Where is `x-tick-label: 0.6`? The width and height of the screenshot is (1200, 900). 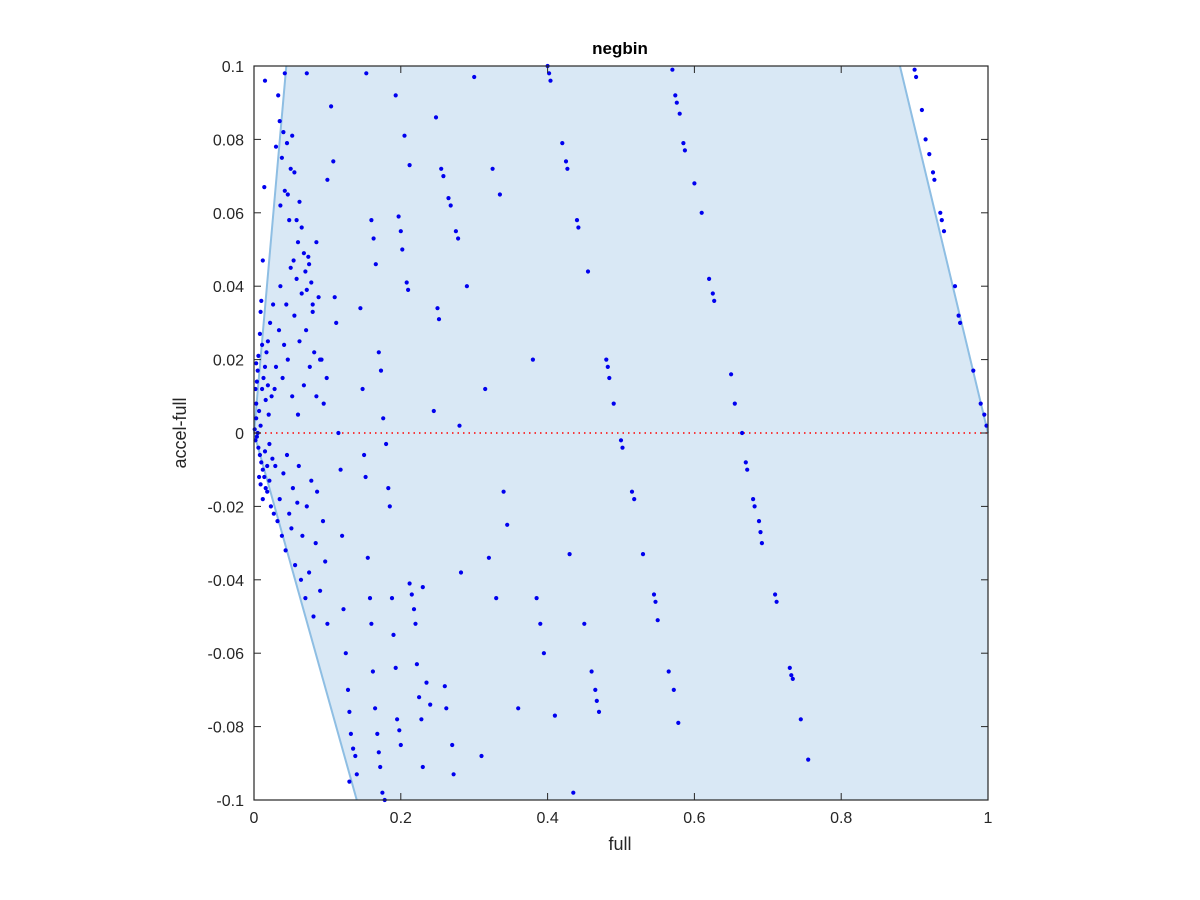
x-tick-label: 0.6 is located at coordinates (694, 818).